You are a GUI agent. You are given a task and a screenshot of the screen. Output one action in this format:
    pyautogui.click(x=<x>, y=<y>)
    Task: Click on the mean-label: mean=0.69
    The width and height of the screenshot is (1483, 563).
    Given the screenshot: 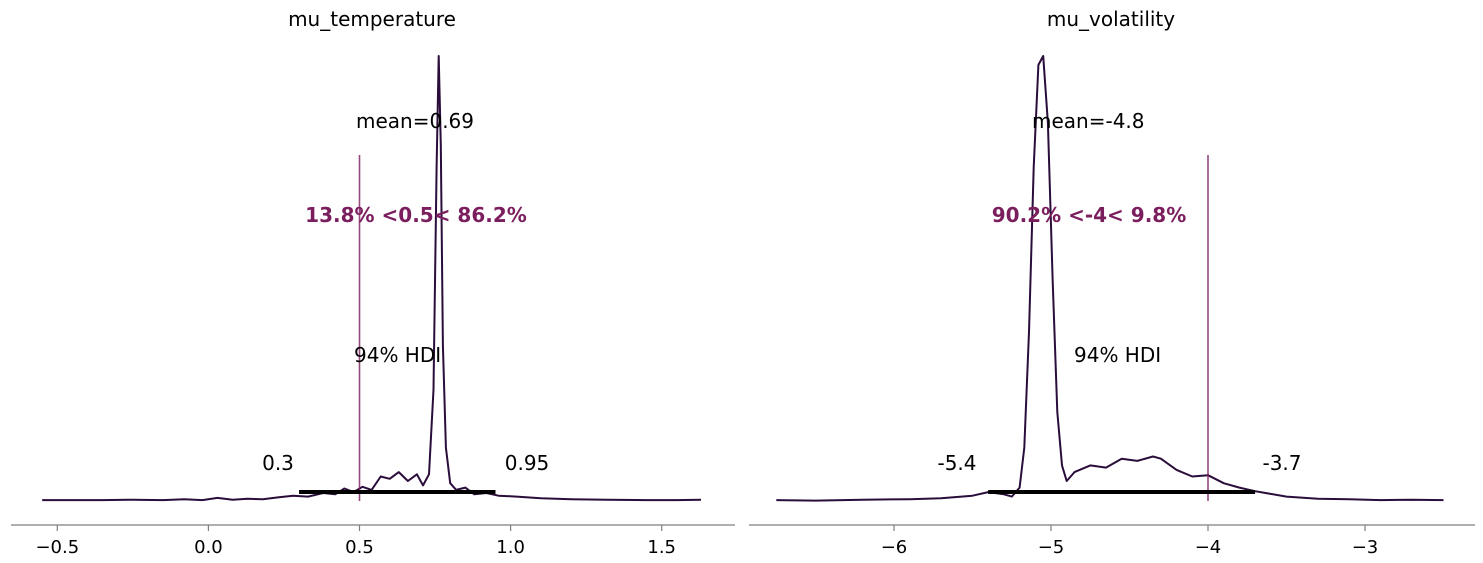 What is the action you would take?
    pyautogui.click(x=415, y=121)
    